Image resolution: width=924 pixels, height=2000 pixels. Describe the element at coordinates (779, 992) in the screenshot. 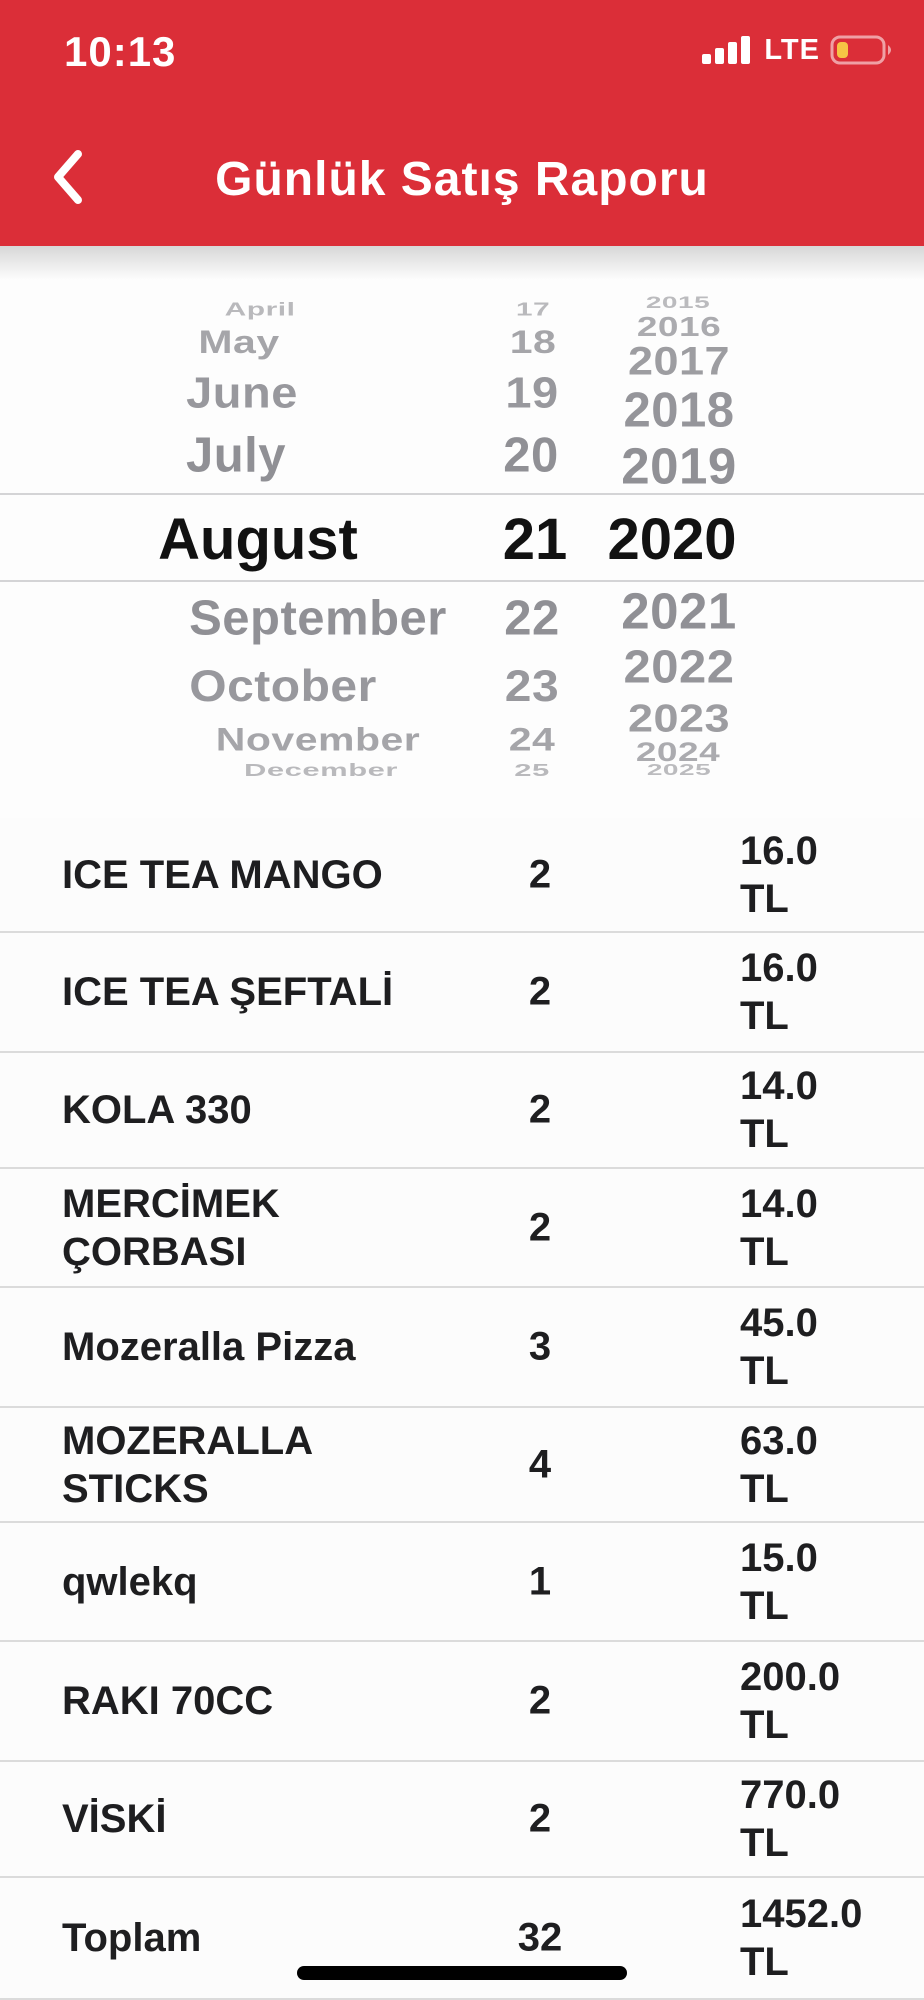

I see `item-amount: 16.0 TL` at that location.